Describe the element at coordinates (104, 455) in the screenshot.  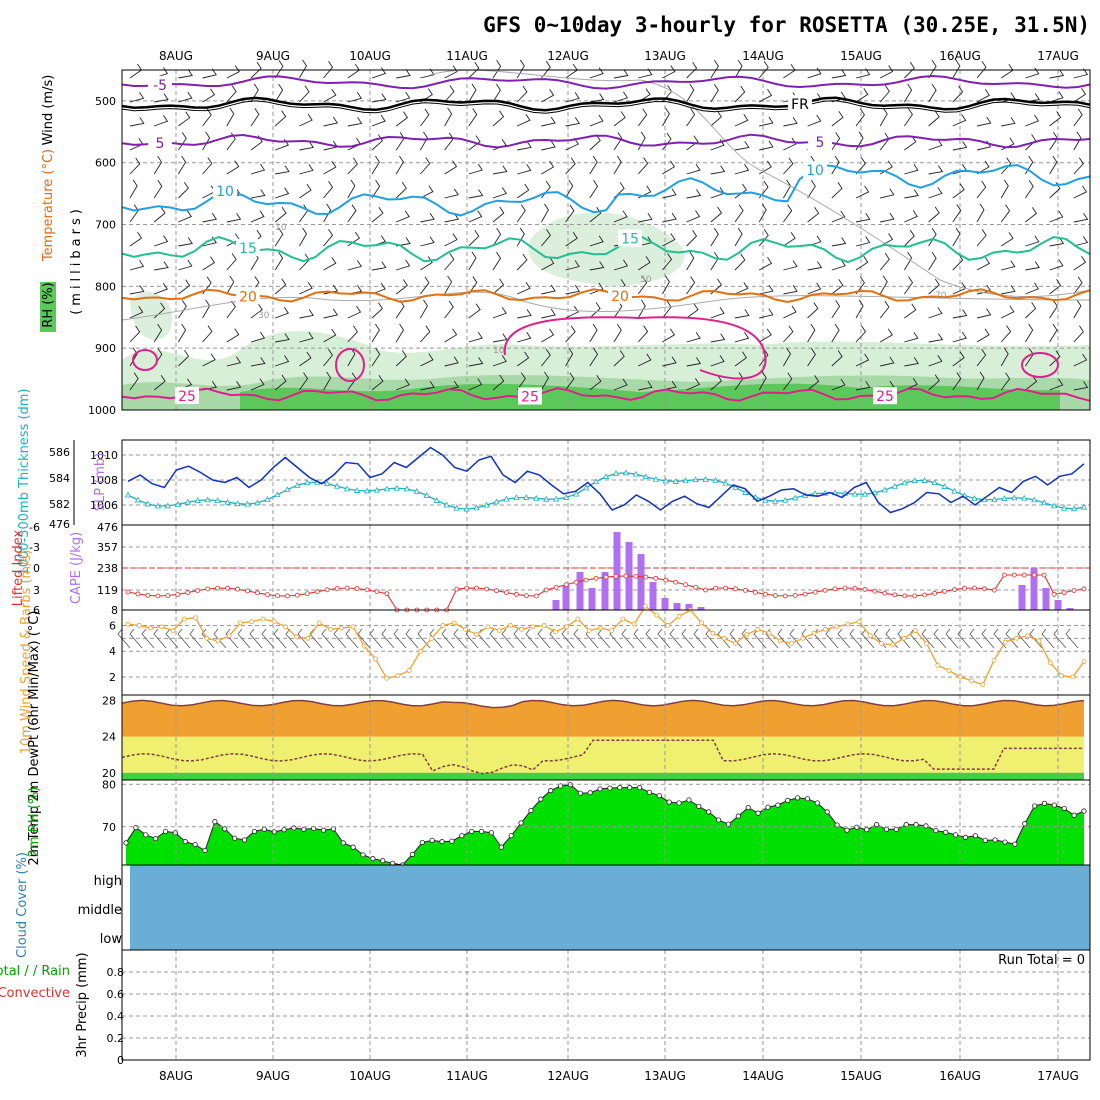
I see `y-tick-label: 1010` at that location.